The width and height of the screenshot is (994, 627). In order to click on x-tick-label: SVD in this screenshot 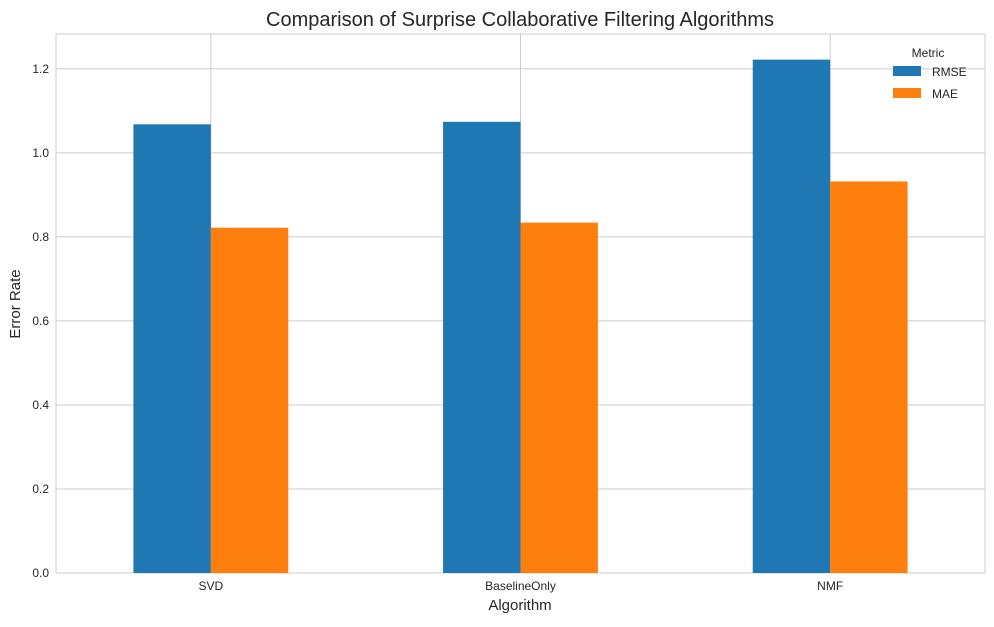, I will do `click(210, 586)`.